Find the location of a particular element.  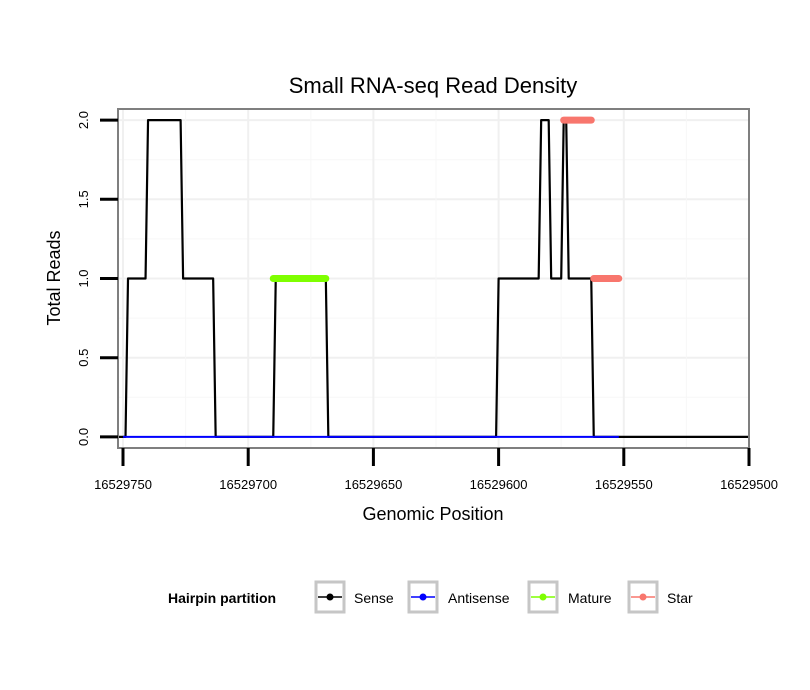

legend-key-point-sense is located at coordinates (330, 597).